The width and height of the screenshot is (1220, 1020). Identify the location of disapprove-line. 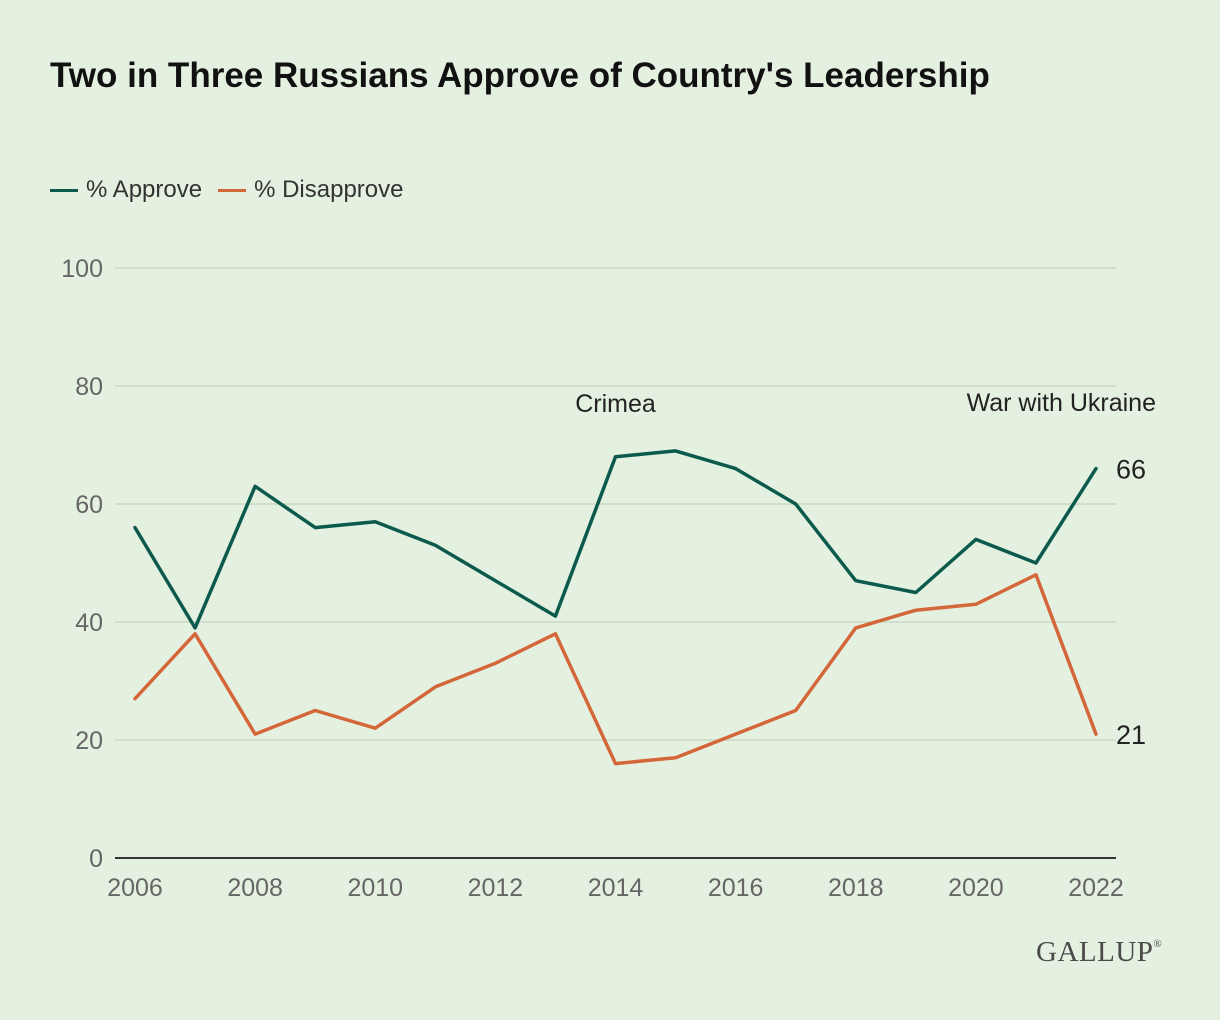
(615, 669).